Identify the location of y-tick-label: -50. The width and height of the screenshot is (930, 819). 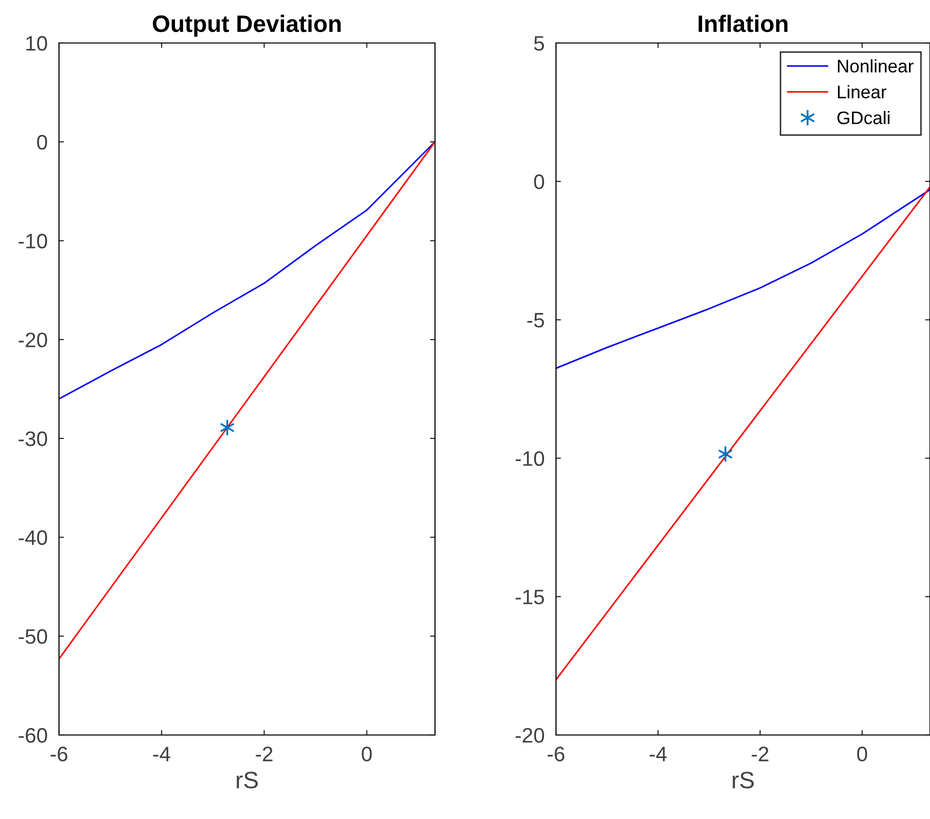
(33, 636).